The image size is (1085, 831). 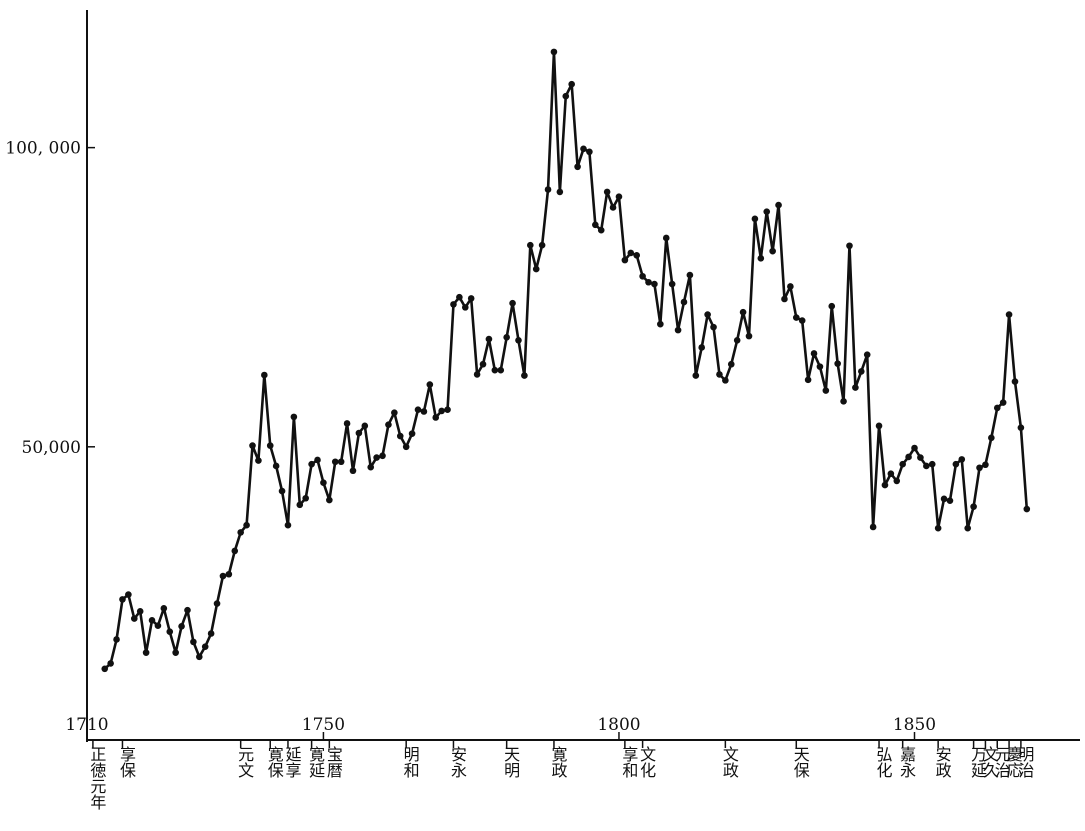 What do you see at coordinates (1013, 762) in the screenshot?
I see `era-label: 慶応` at bounding box center [1013, 762].